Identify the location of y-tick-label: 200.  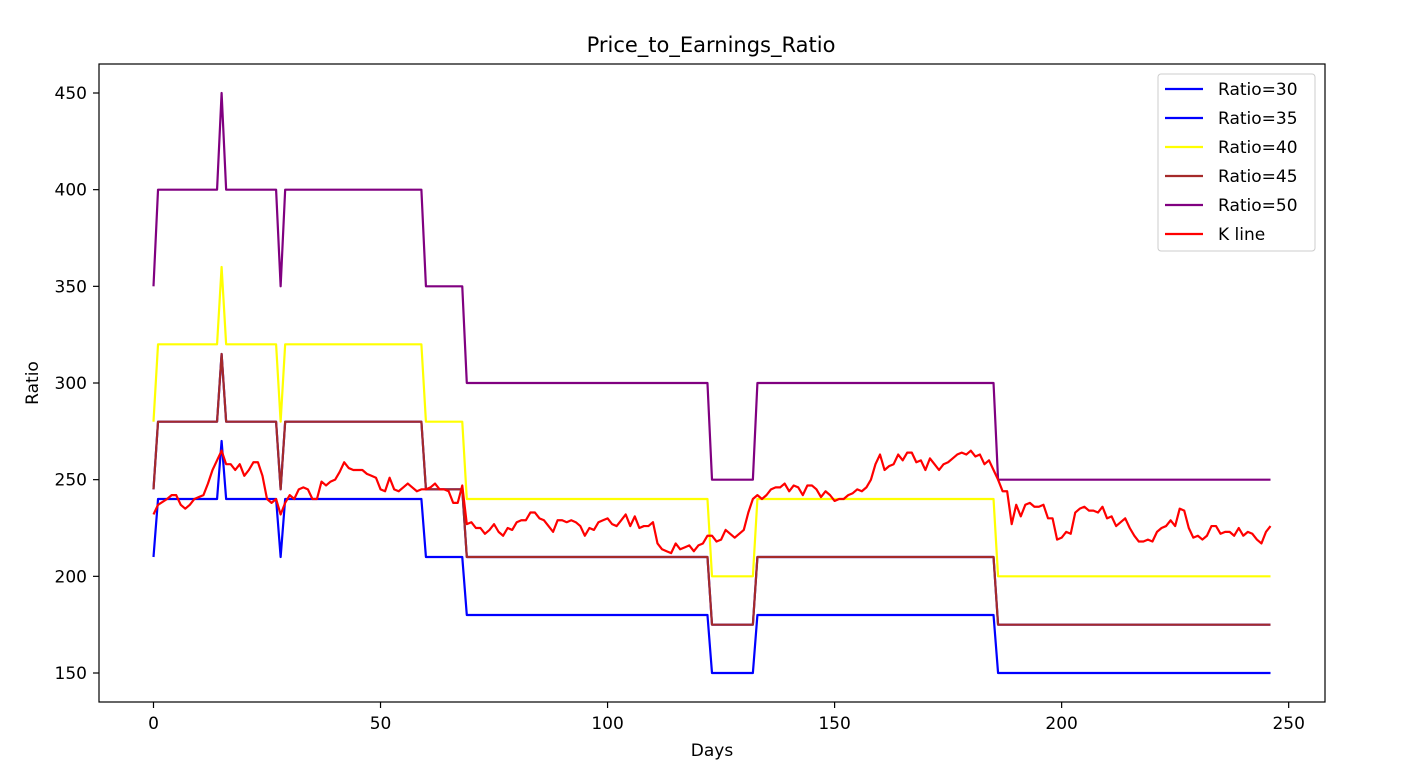
(71, 577).